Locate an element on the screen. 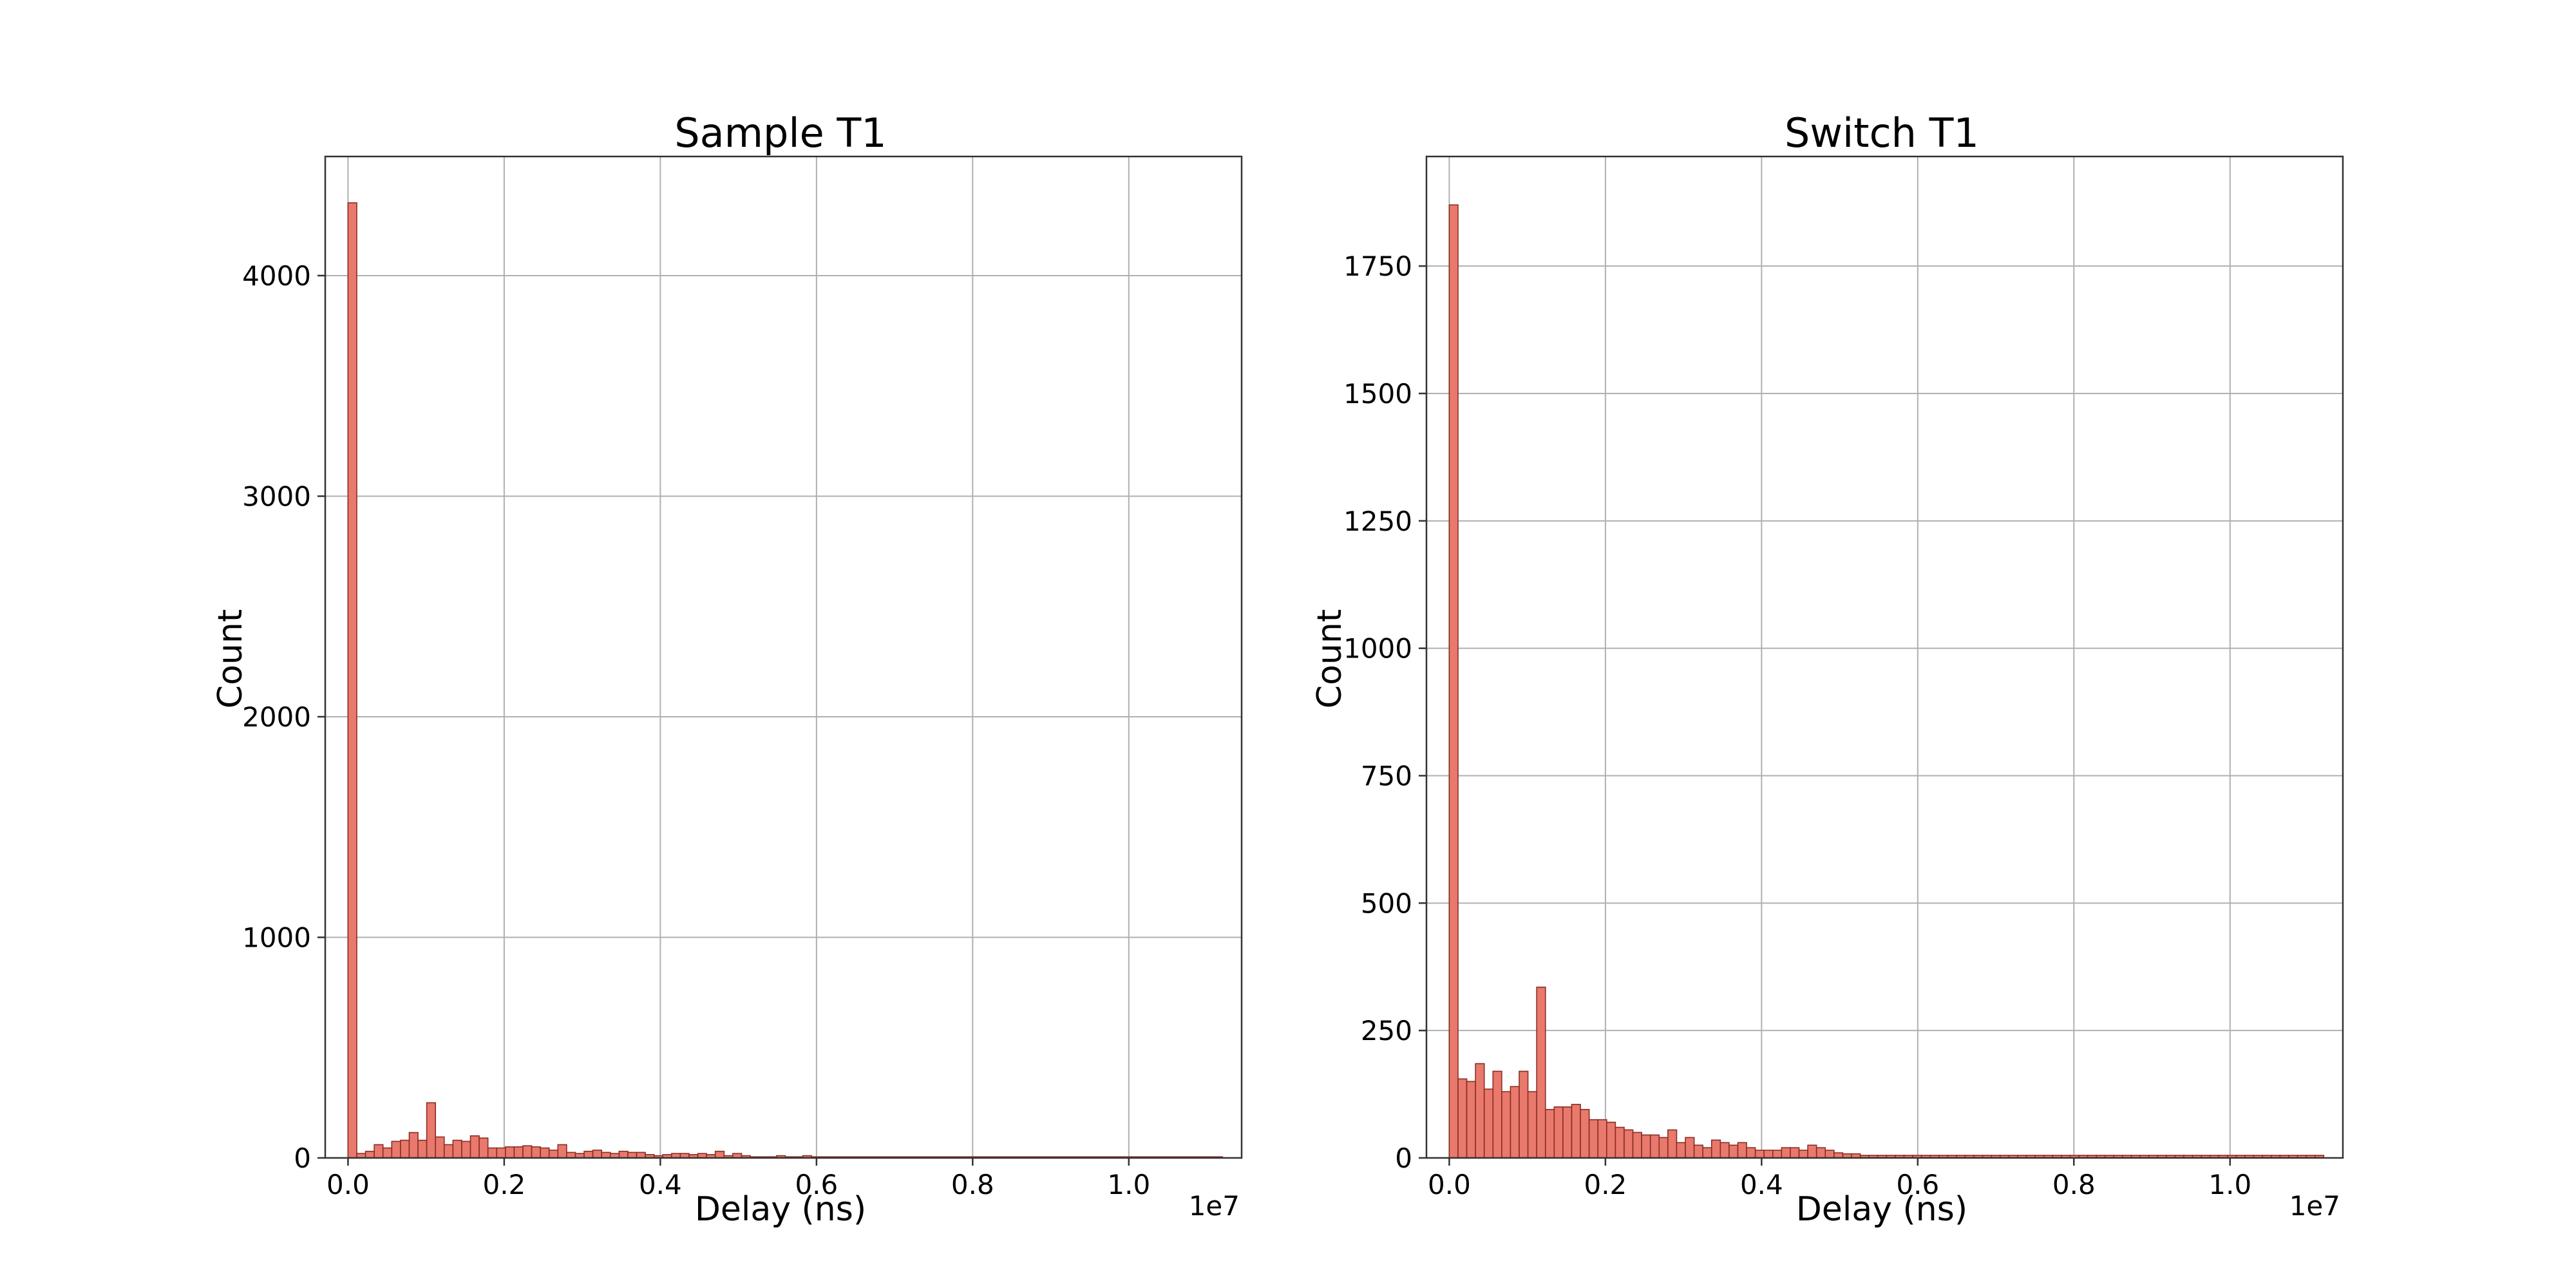 This screenshot has width=2576, height=1288. y-tick-label: 2000 is located at coordinates (277, 717).